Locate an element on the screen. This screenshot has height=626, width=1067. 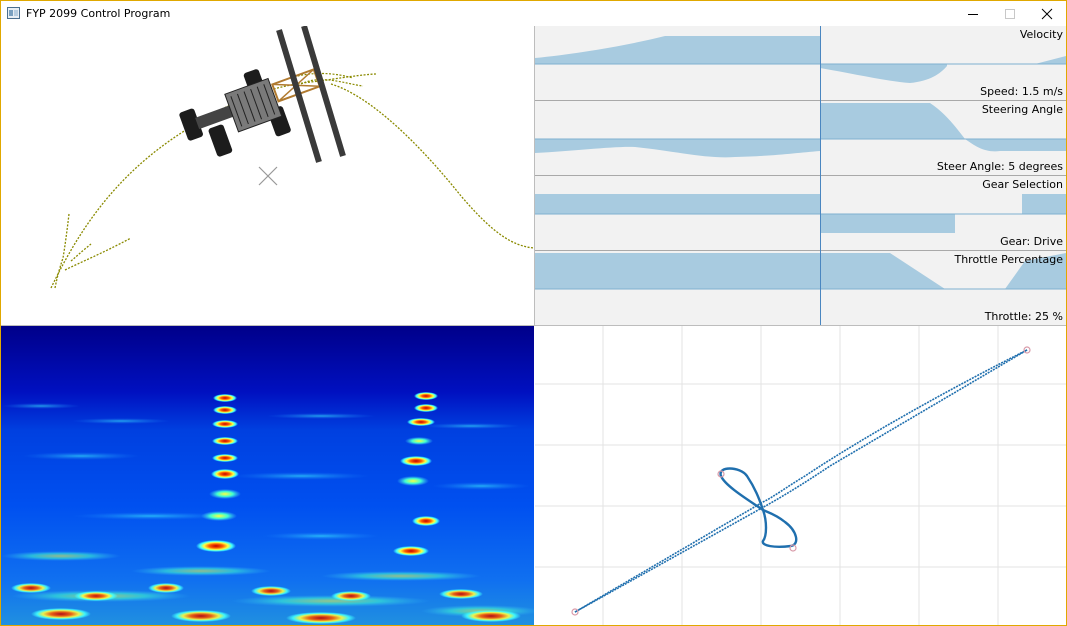
maximize-icon is located at coordinates (1010, 13).